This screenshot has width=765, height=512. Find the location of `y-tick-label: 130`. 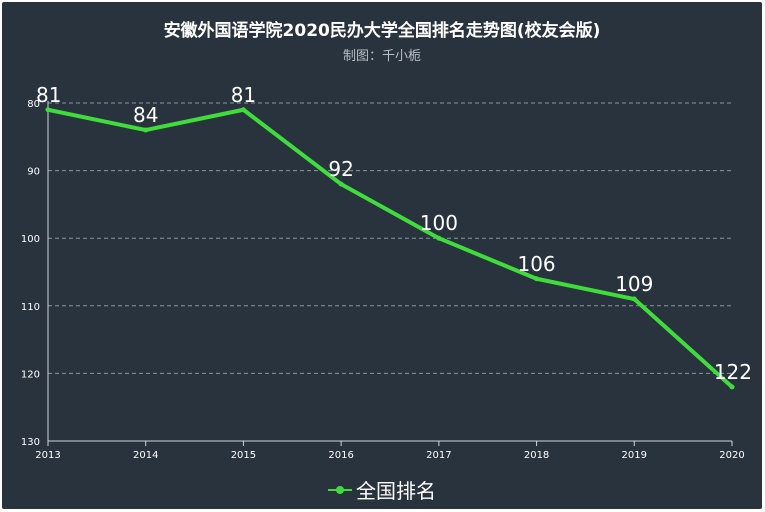

y-tick-label: 130 is located at coordinates (30, 442).